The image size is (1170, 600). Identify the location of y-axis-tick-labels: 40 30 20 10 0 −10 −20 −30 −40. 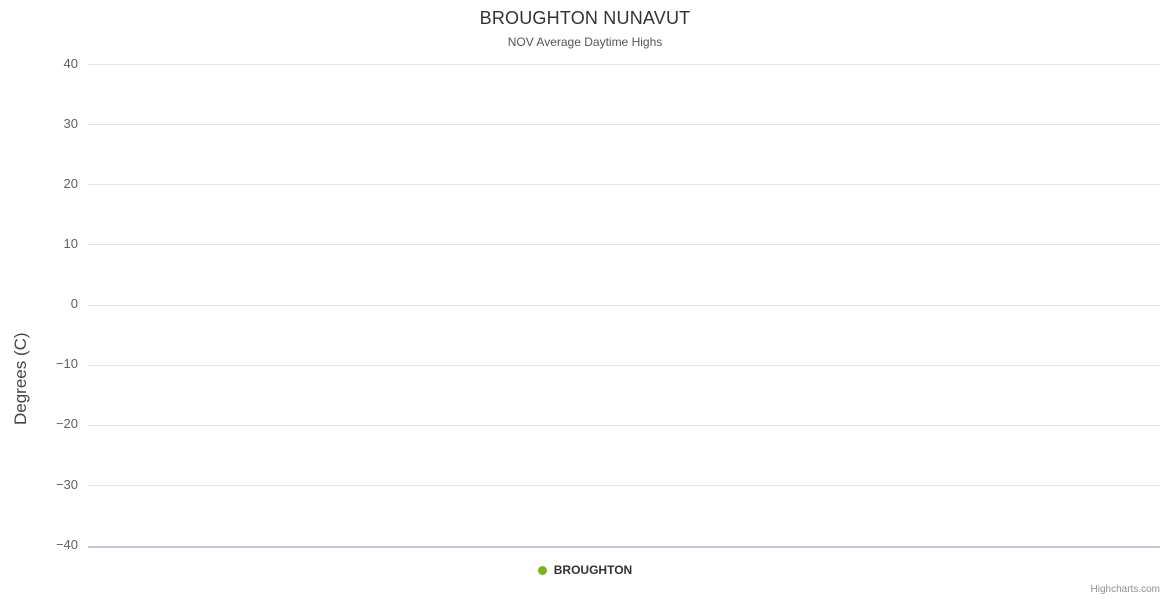
(39, 300).